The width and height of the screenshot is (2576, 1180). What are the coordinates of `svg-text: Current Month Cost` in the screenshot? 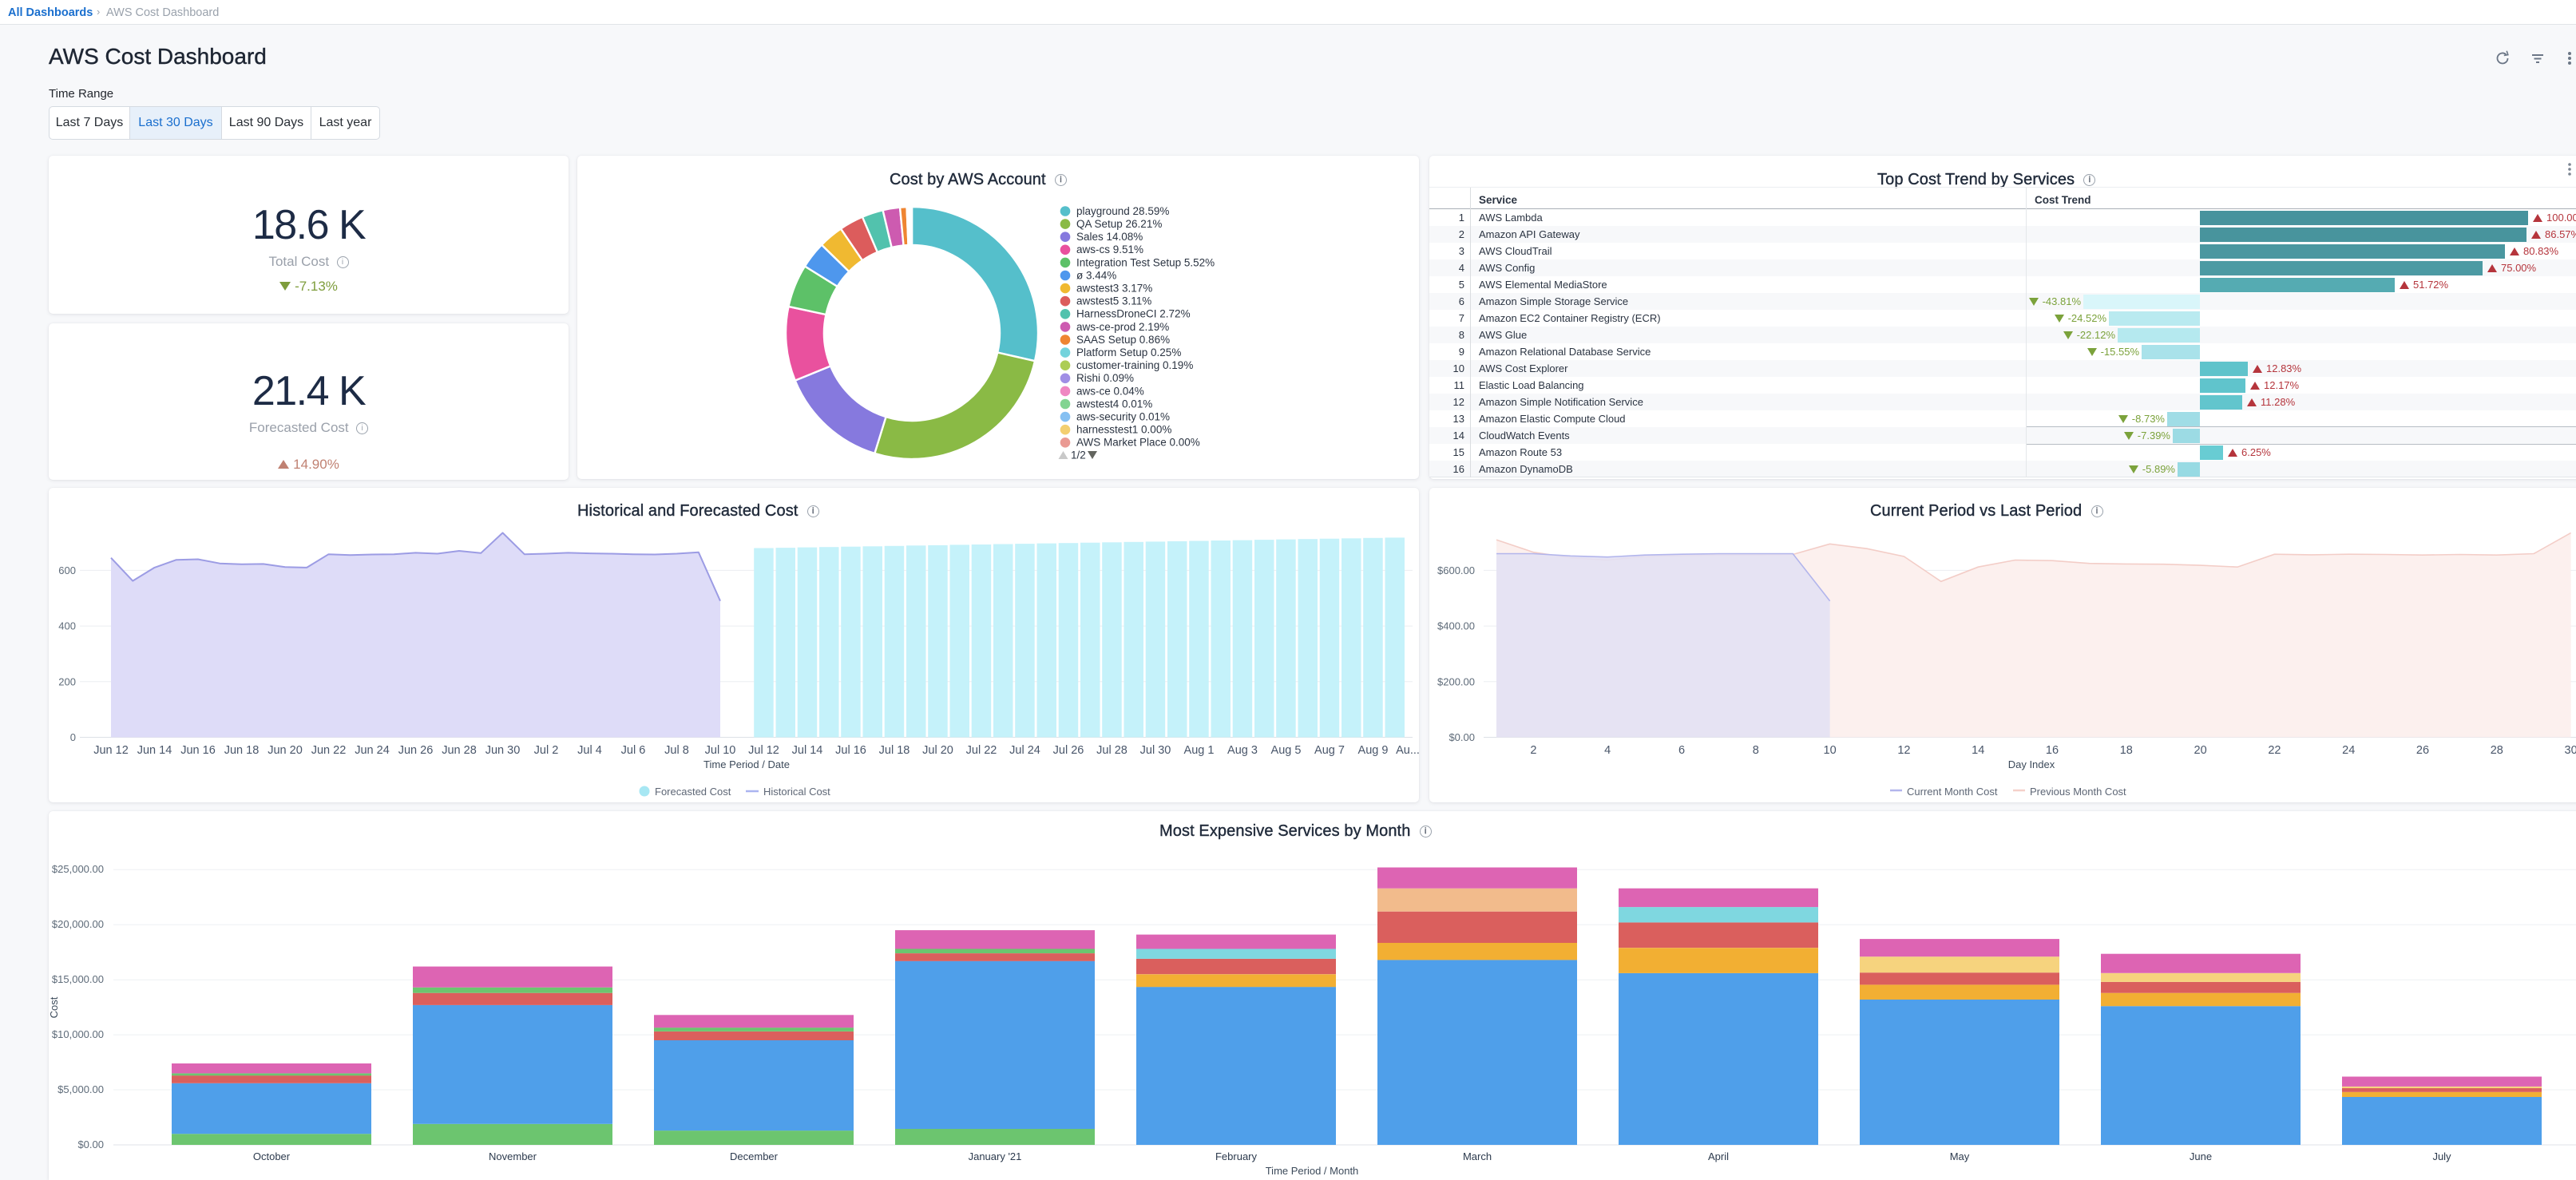 It's located at (1952, 792).